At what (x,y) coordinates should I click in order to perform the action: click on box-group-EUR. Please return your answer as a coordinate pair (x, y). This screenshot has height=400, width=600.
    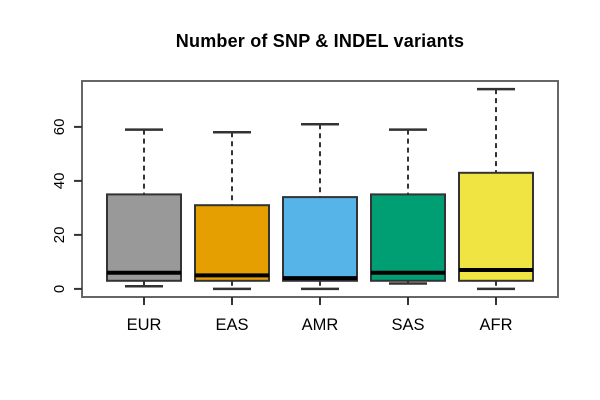
    Looking at the image, I should click on (144, 208).